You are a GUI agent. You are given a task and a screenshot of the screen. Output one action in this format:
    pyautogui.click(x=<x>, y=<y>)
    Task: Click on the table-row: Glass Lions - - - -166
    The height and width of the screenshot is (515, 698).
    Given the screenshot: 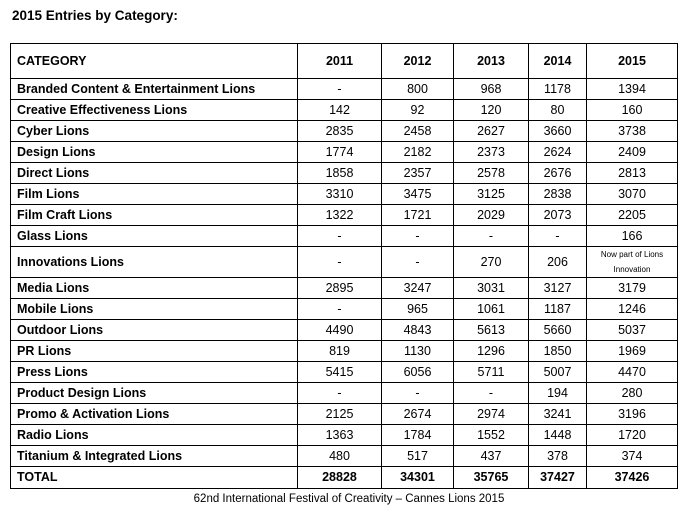 What is the action you would take?
    pyautogui.click(x=344, y=236)
    